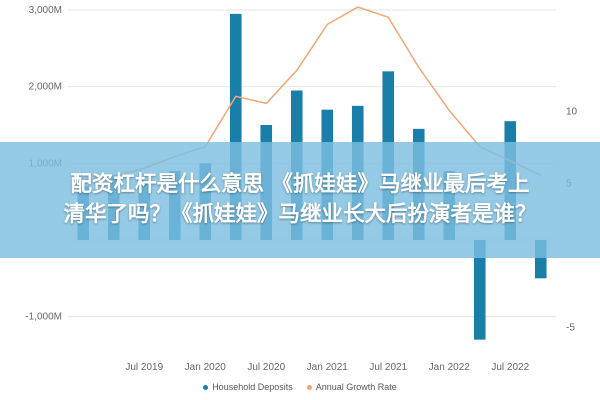 Image resolution: width=600 pixels, height=400 pixels. What do you see at coordinates (252, 387) in the screenshot?
I see `legend-label-deposits: Household Deposits` at bounding box center [252, 387].